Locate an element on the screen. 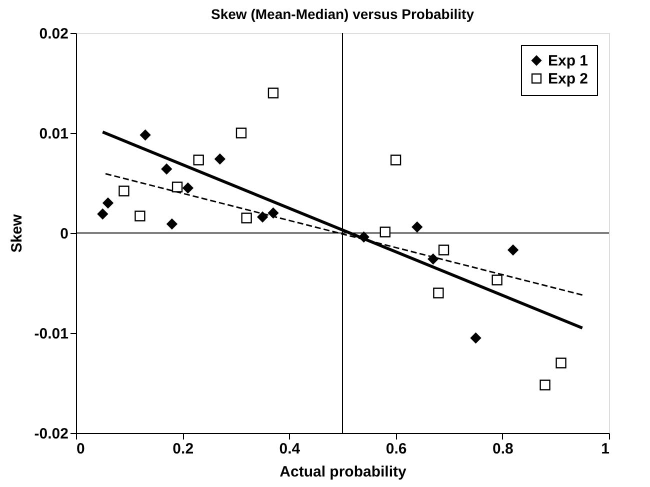 This screenshot has height=487, width=650. x-tick-label: 0.2 is located at coordinates (183, 449).